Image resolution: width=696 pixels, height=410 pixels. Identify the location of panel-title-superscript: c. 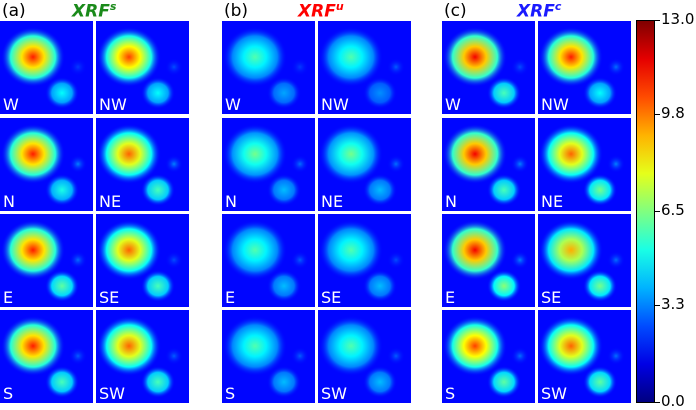
(558, 6).